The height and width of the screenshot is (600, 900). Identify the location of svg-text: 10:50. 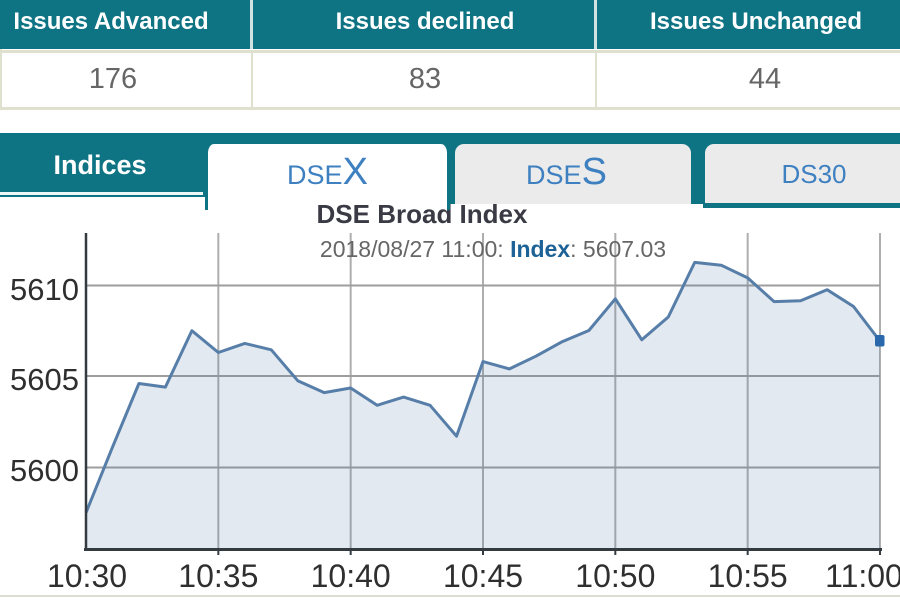
(615, 576).